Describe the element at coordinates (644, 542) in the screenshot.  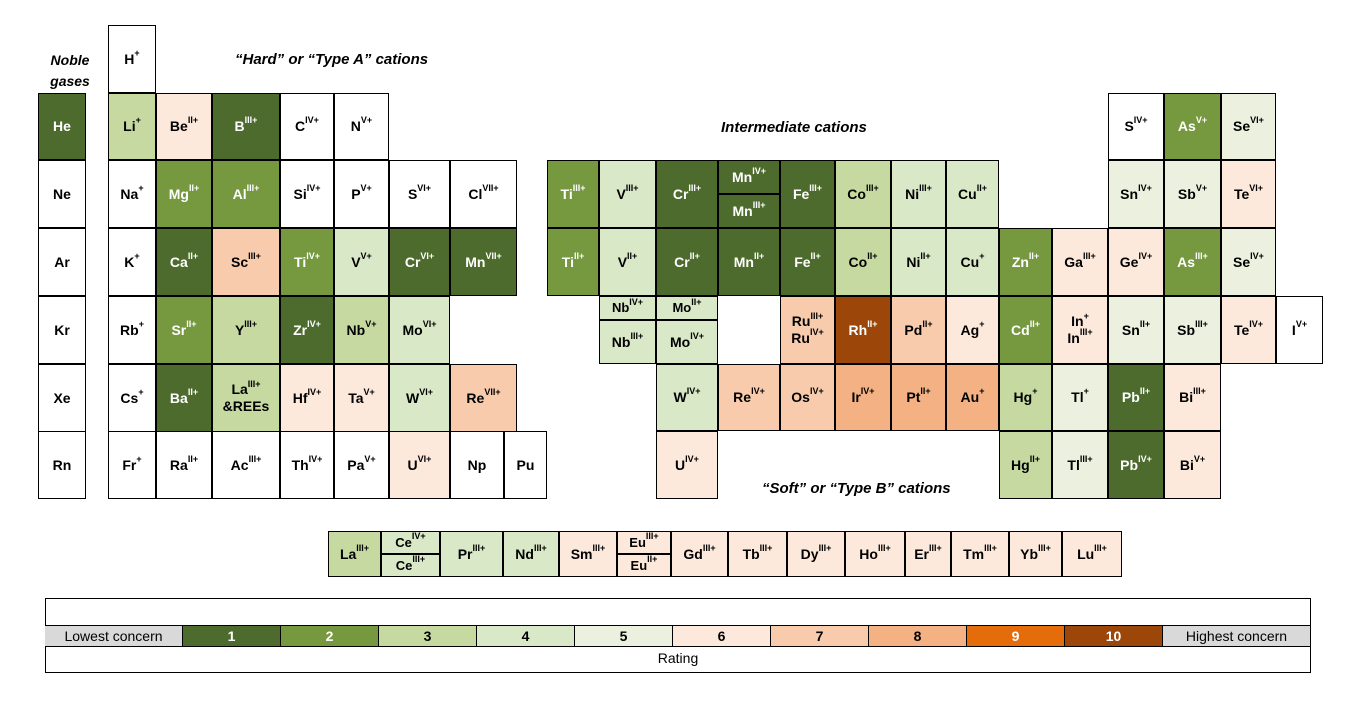
I see `element-cell: EuIII+` at that location.